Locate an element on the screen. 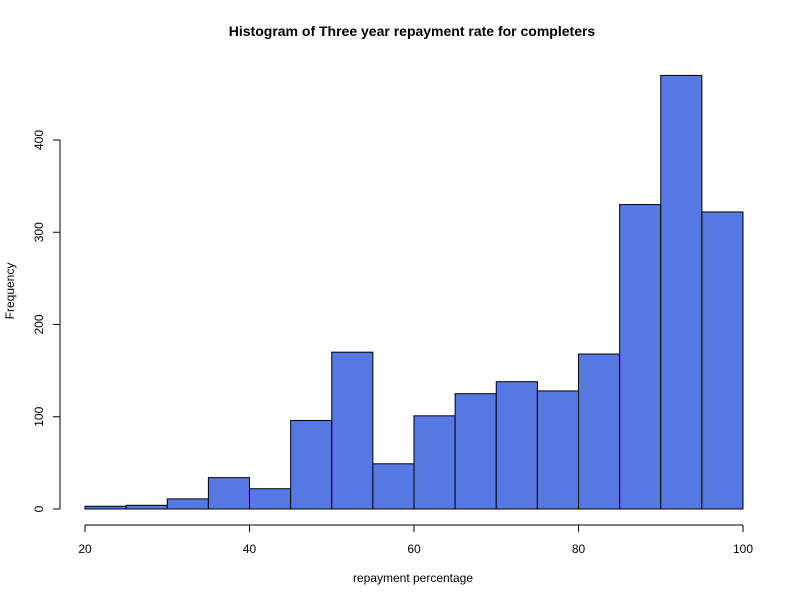 The image size is (800, 600). x-axis: 20 40 60 80 100 is located at coordinates (415, 540).